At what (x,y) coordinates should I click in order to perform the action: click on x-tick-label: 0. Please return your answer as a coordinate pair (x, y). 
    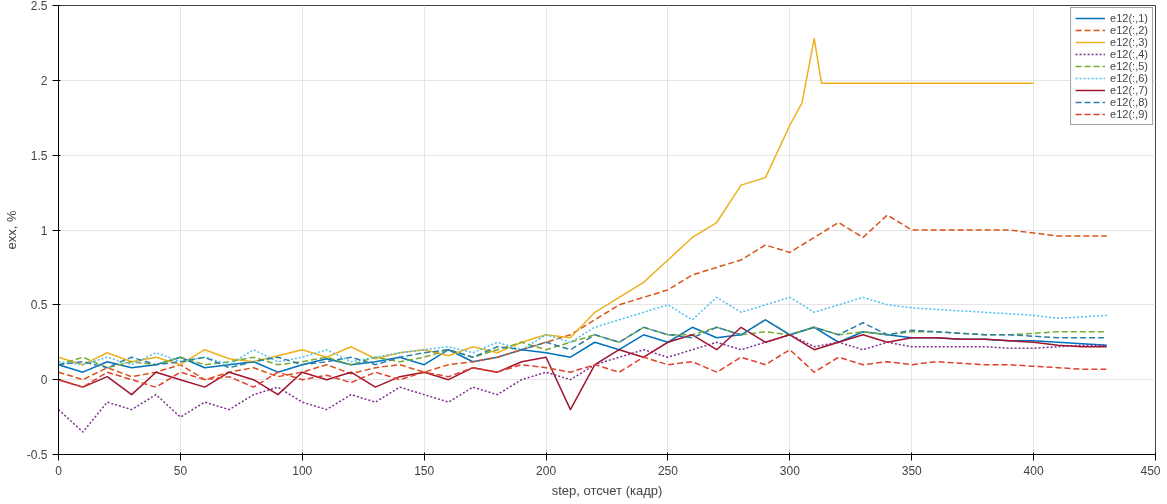
    Looking at the image, I should click on (59, 470).